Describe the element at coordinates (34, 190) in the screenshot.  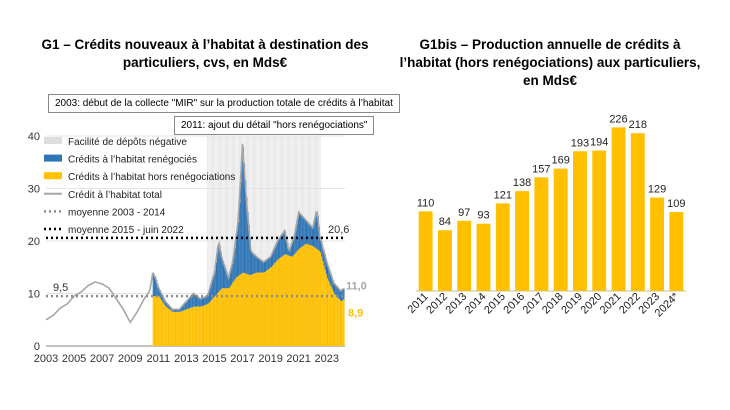
I see `y-tick-label: 30` at that location.